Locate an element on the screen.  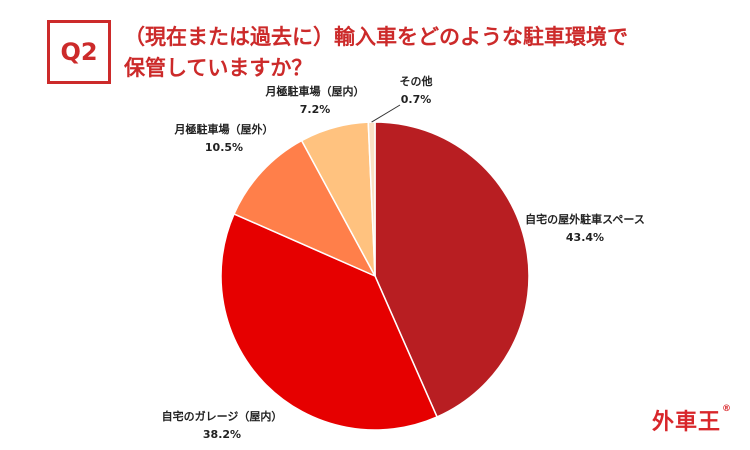
slice-value-label: 38.2% is located at coordinates (222, 434).